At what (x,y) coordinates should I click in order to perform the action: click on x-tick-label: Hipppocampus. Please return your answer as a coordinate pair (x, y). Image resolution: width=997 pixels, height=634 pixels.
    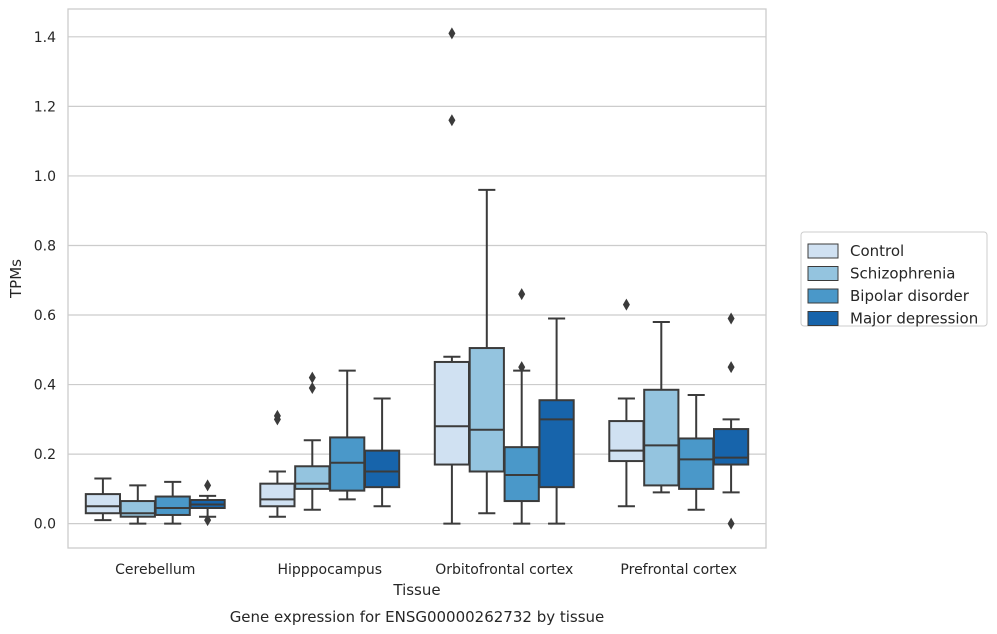
    Looking at the image, I should click on (329, 570).